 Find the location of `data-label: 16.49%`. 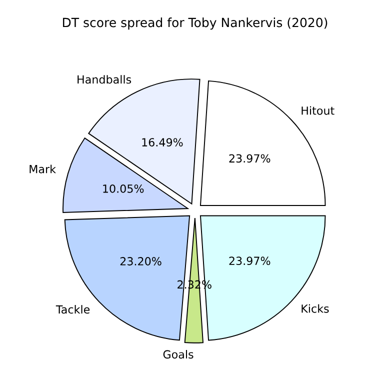

data-label: 16.49% is located at coordinates (162, 142).